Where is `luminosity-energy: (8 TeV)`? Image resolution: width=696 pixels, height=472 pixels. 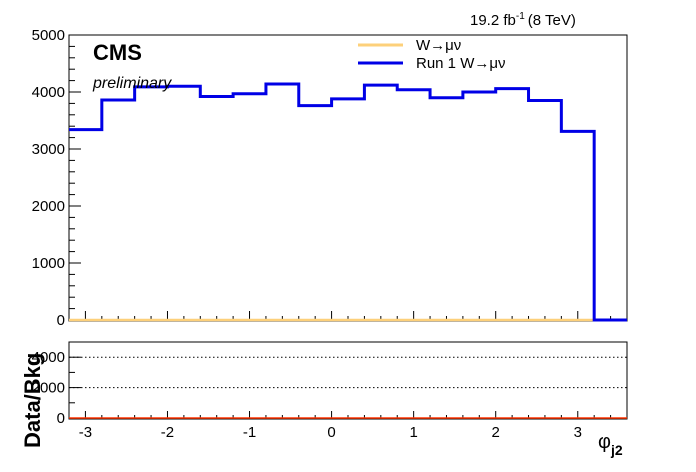 luminosity-energy: (8 TeV) is located at coordinates (552, 20).